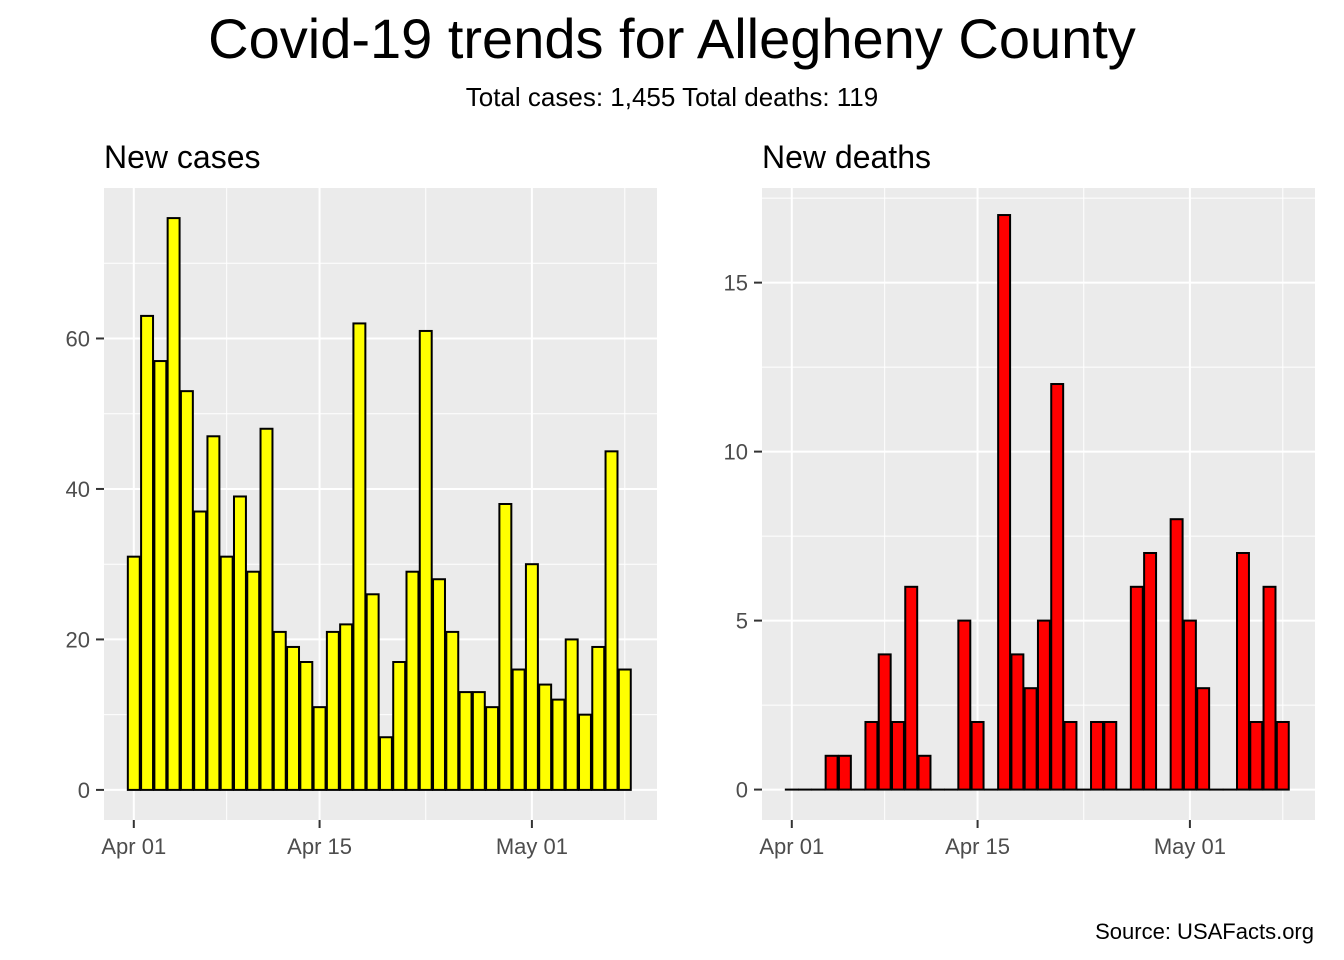 The width and height of the screenshot is (1344, 960). Describe the element at coordinates (359, 556) in the screenshot. I see `cases-bar: 2020-04-18: 62` at that location.